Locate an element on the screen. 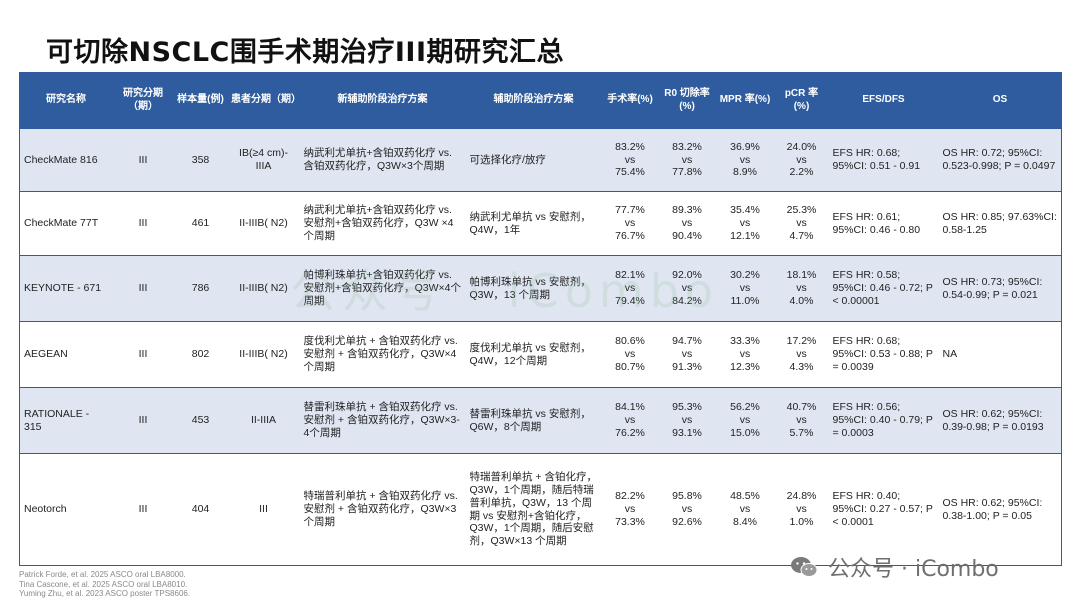 The height and width of the screenshot is (608, 1080). mpr-rate: 48.5% vs 8.4% is located at coordinates (745, 509).